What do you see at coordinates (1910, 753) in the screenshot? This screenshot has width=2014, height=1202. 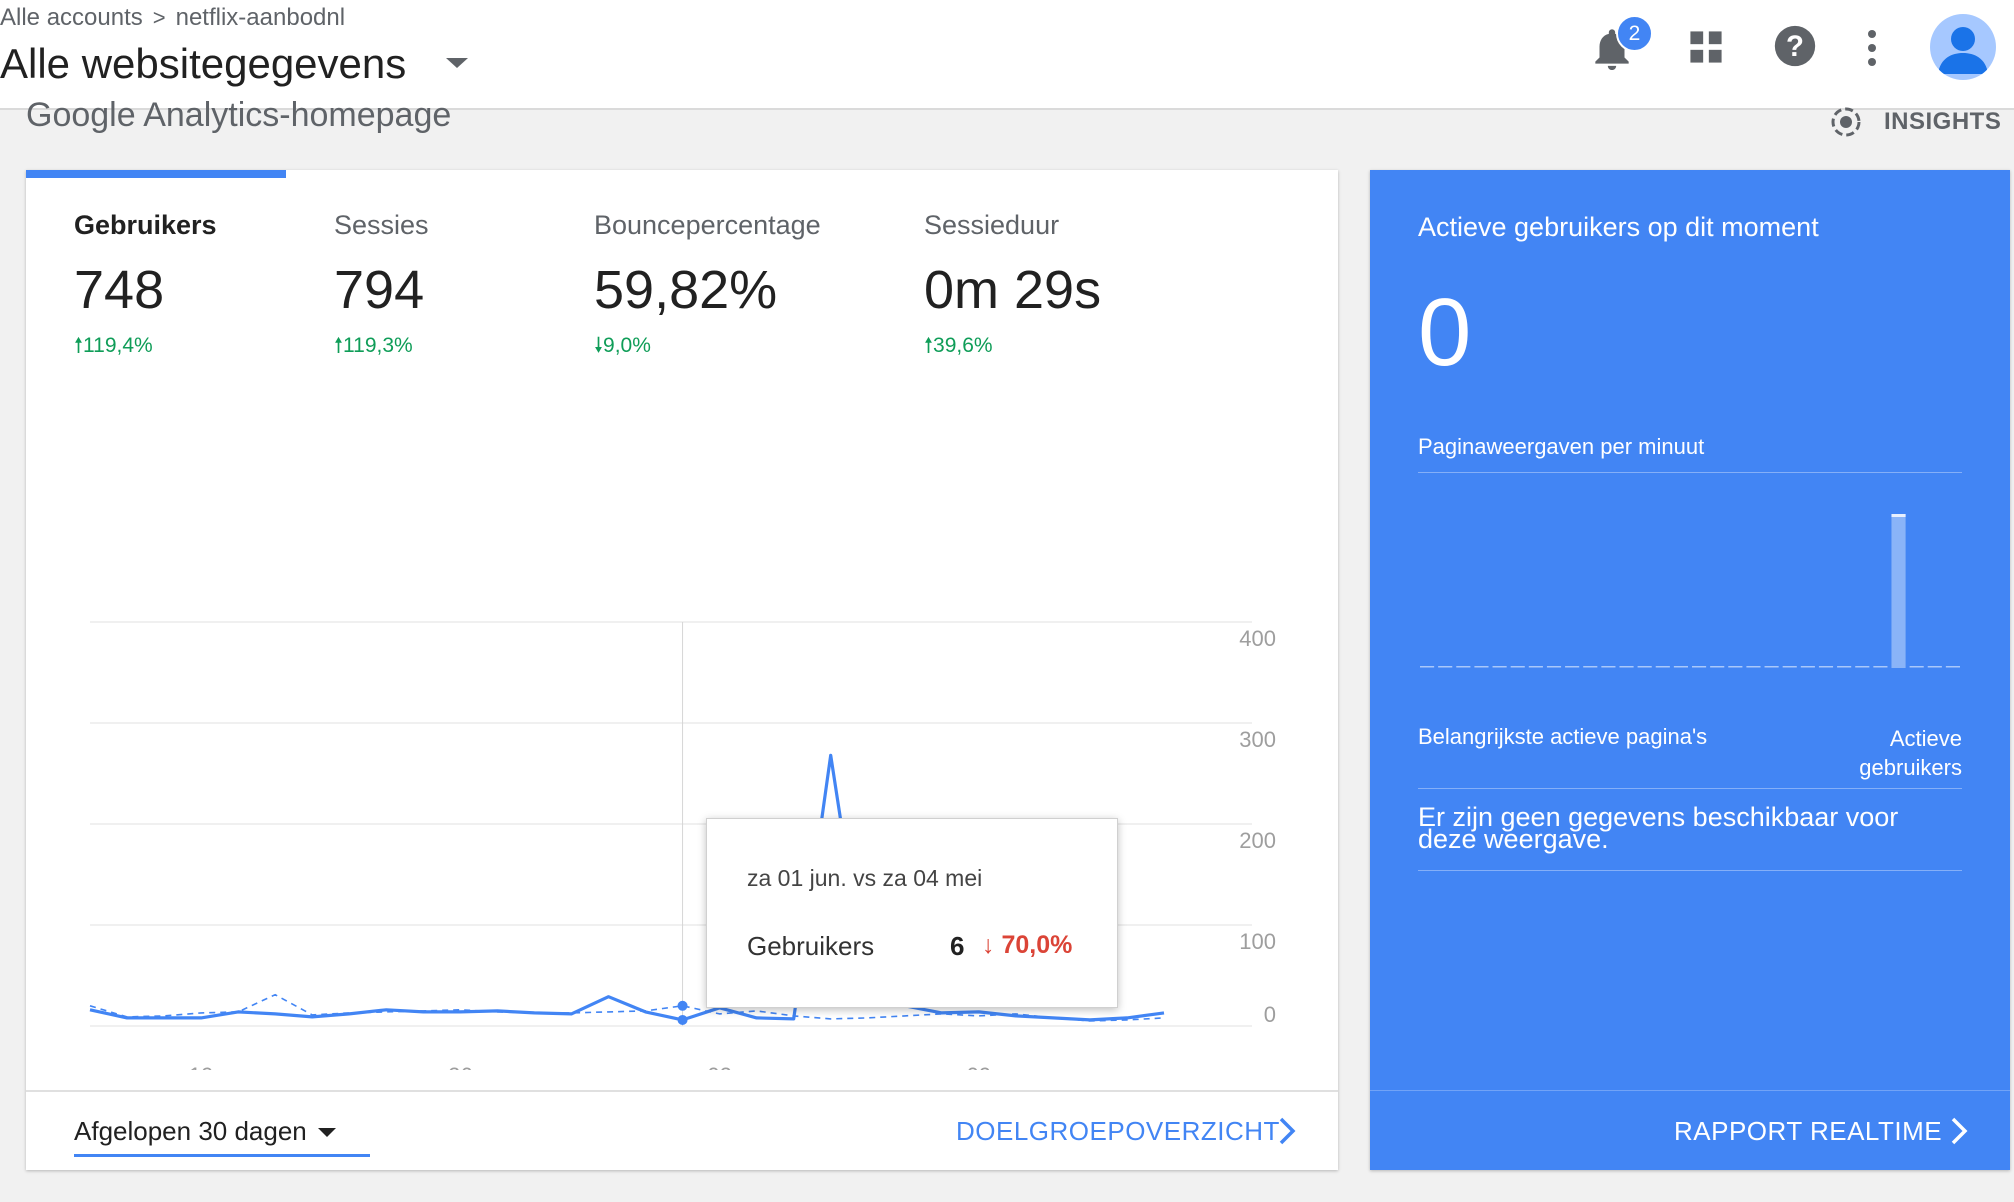 I see `active-users-column-header: Actieve gebruikers` at bounding box center [1910, 753].